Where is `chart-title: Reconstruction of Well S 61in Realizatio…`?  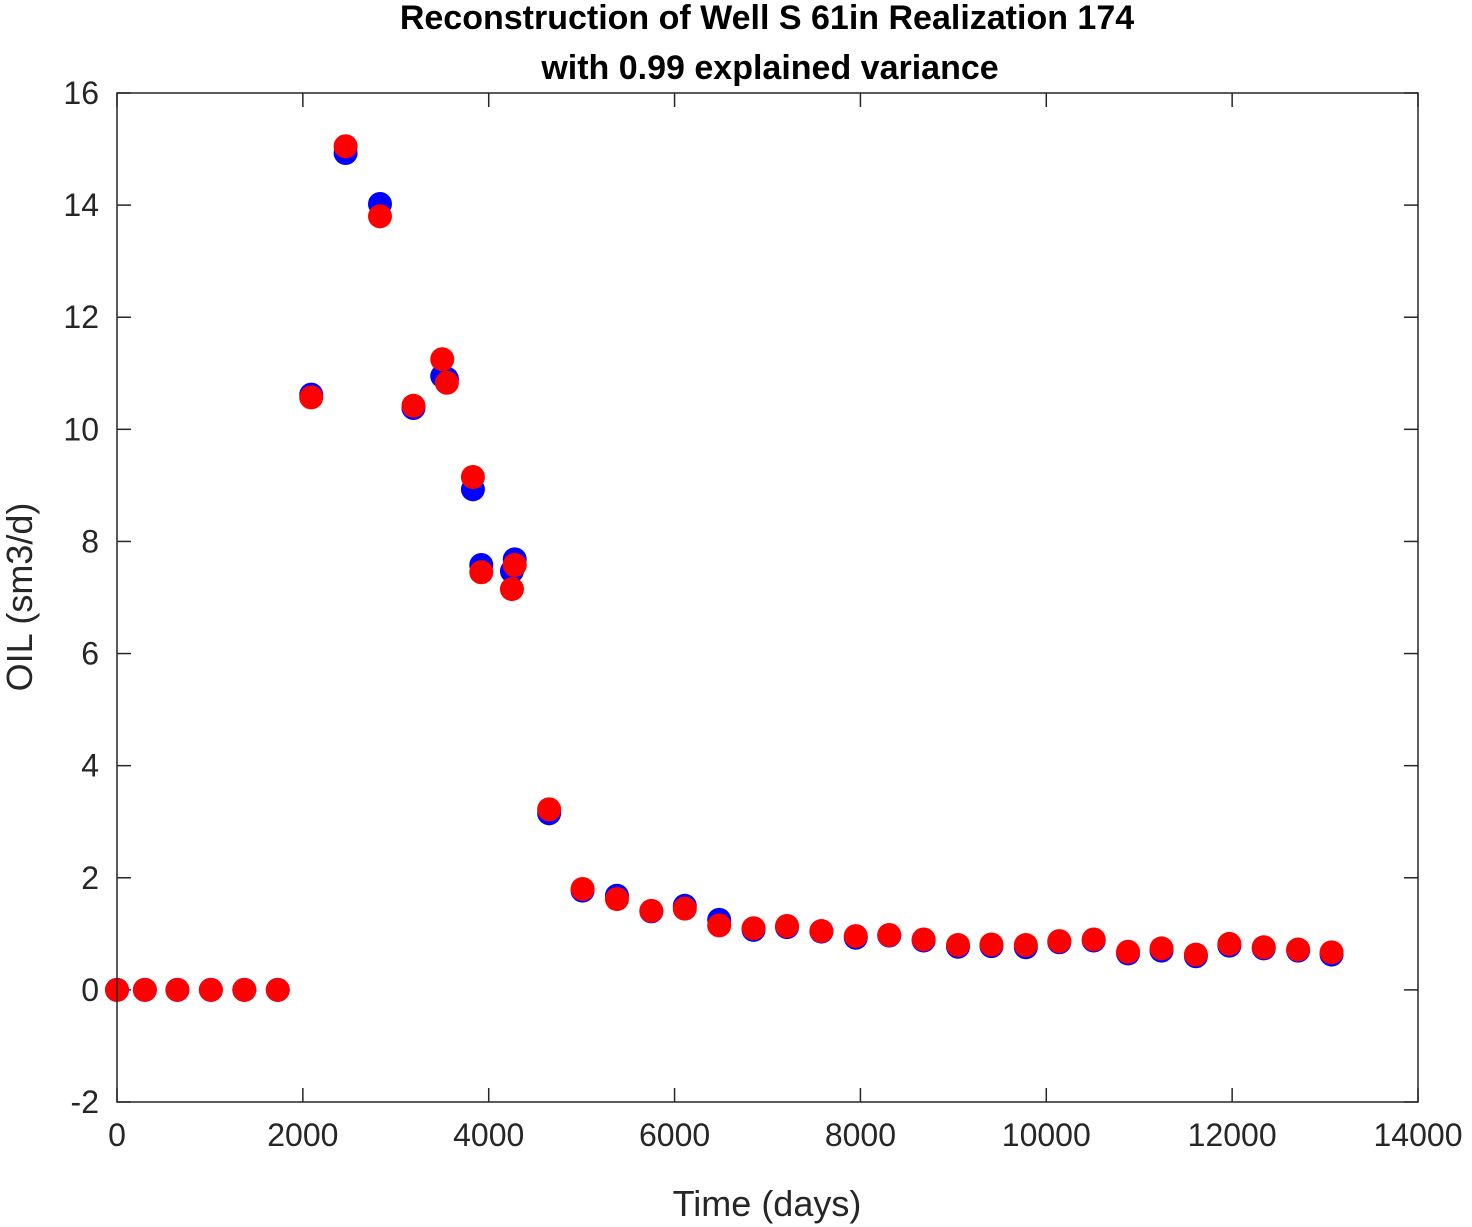
chart-title: Reconstruction of Well S 61in Realizatio… is located at coordinates (767, 18).